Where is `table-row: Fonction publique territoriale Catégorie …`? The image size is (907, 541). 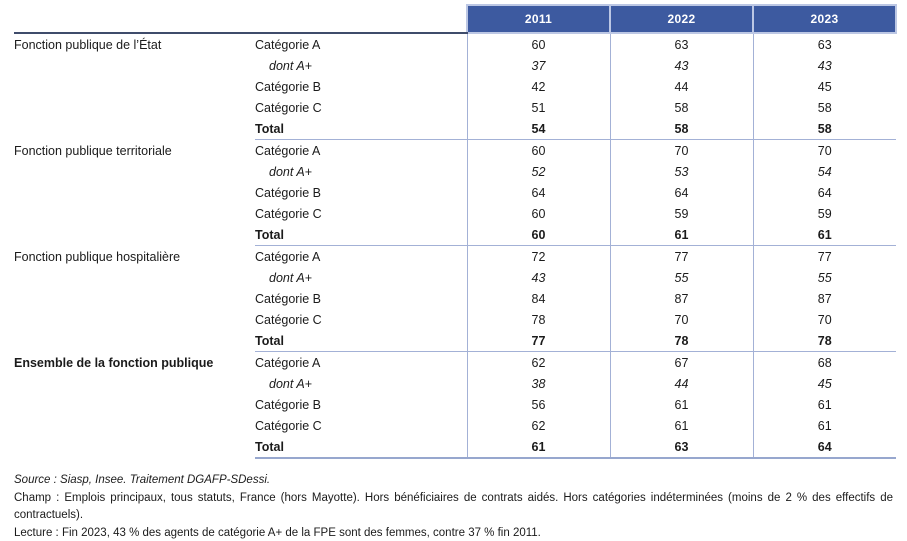
table-row: Fonction publique territoriale Catégorie … is located at coordinates (455, 150).